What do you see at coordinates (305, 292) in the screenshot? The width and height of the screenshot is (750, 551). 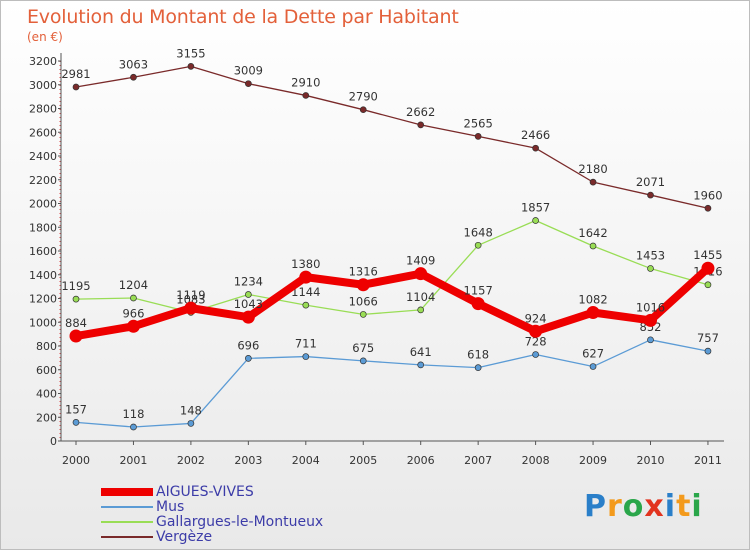 I see `data-label: 1144` at bounding box center [305, 292].